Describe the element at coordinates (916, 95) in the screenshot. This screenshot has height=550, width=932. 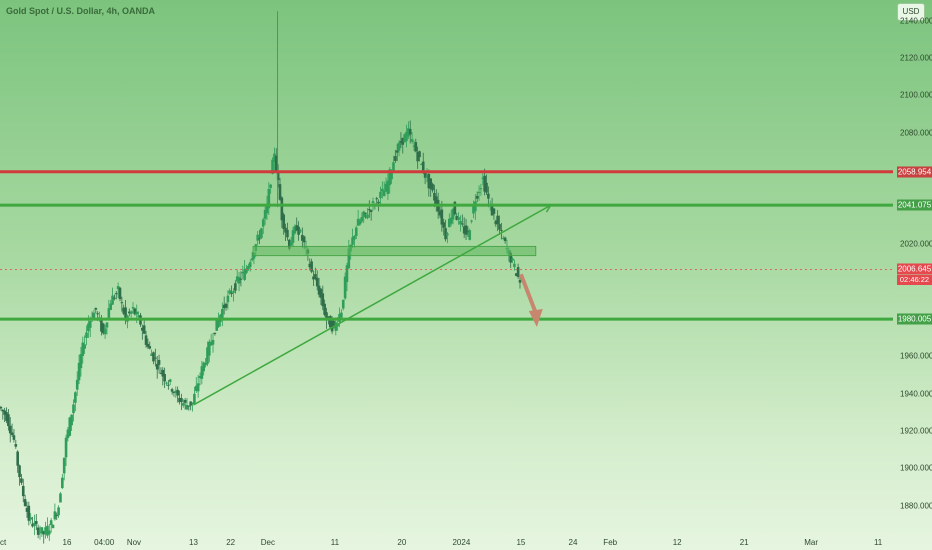
I see `y-tick-label: 2100.000` at that location.